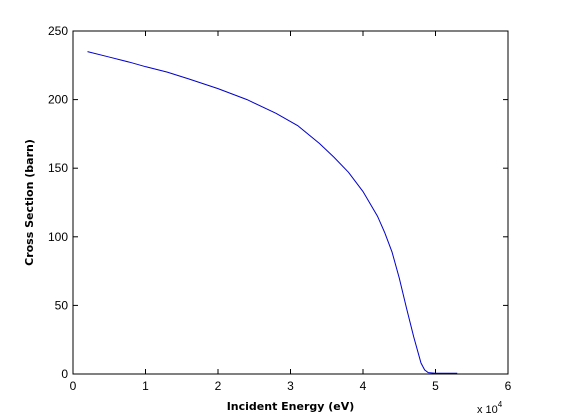  I want to click on x-axis-label: Incident Energy (eV), so click(291, 406).